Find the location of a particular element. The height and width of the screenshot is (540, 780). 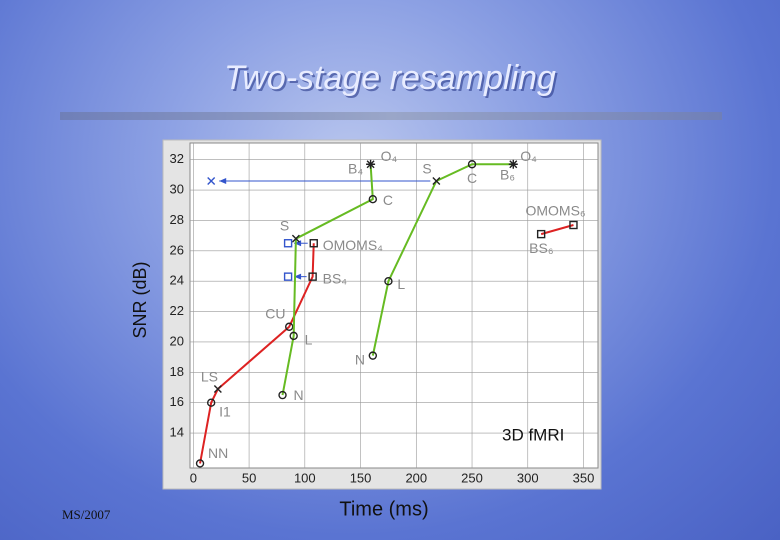

chart-title-shadow: Two-stage resampling is located at coordinates (392, 80).